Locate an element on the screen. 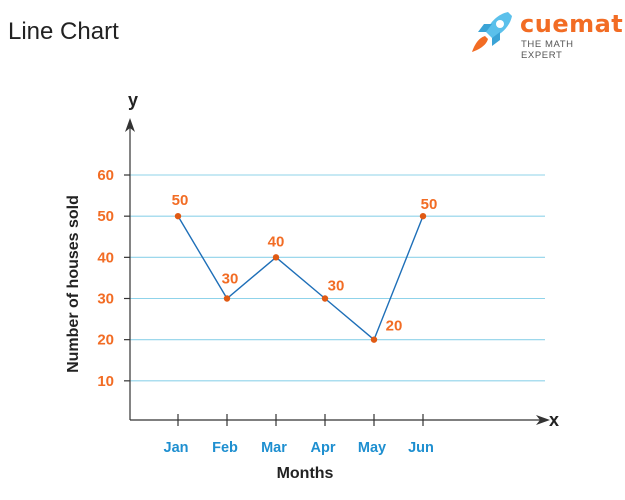 The width and height of the screenshot is (625, 500). x-tick-label: Jan is located at coordinates (176, 448).